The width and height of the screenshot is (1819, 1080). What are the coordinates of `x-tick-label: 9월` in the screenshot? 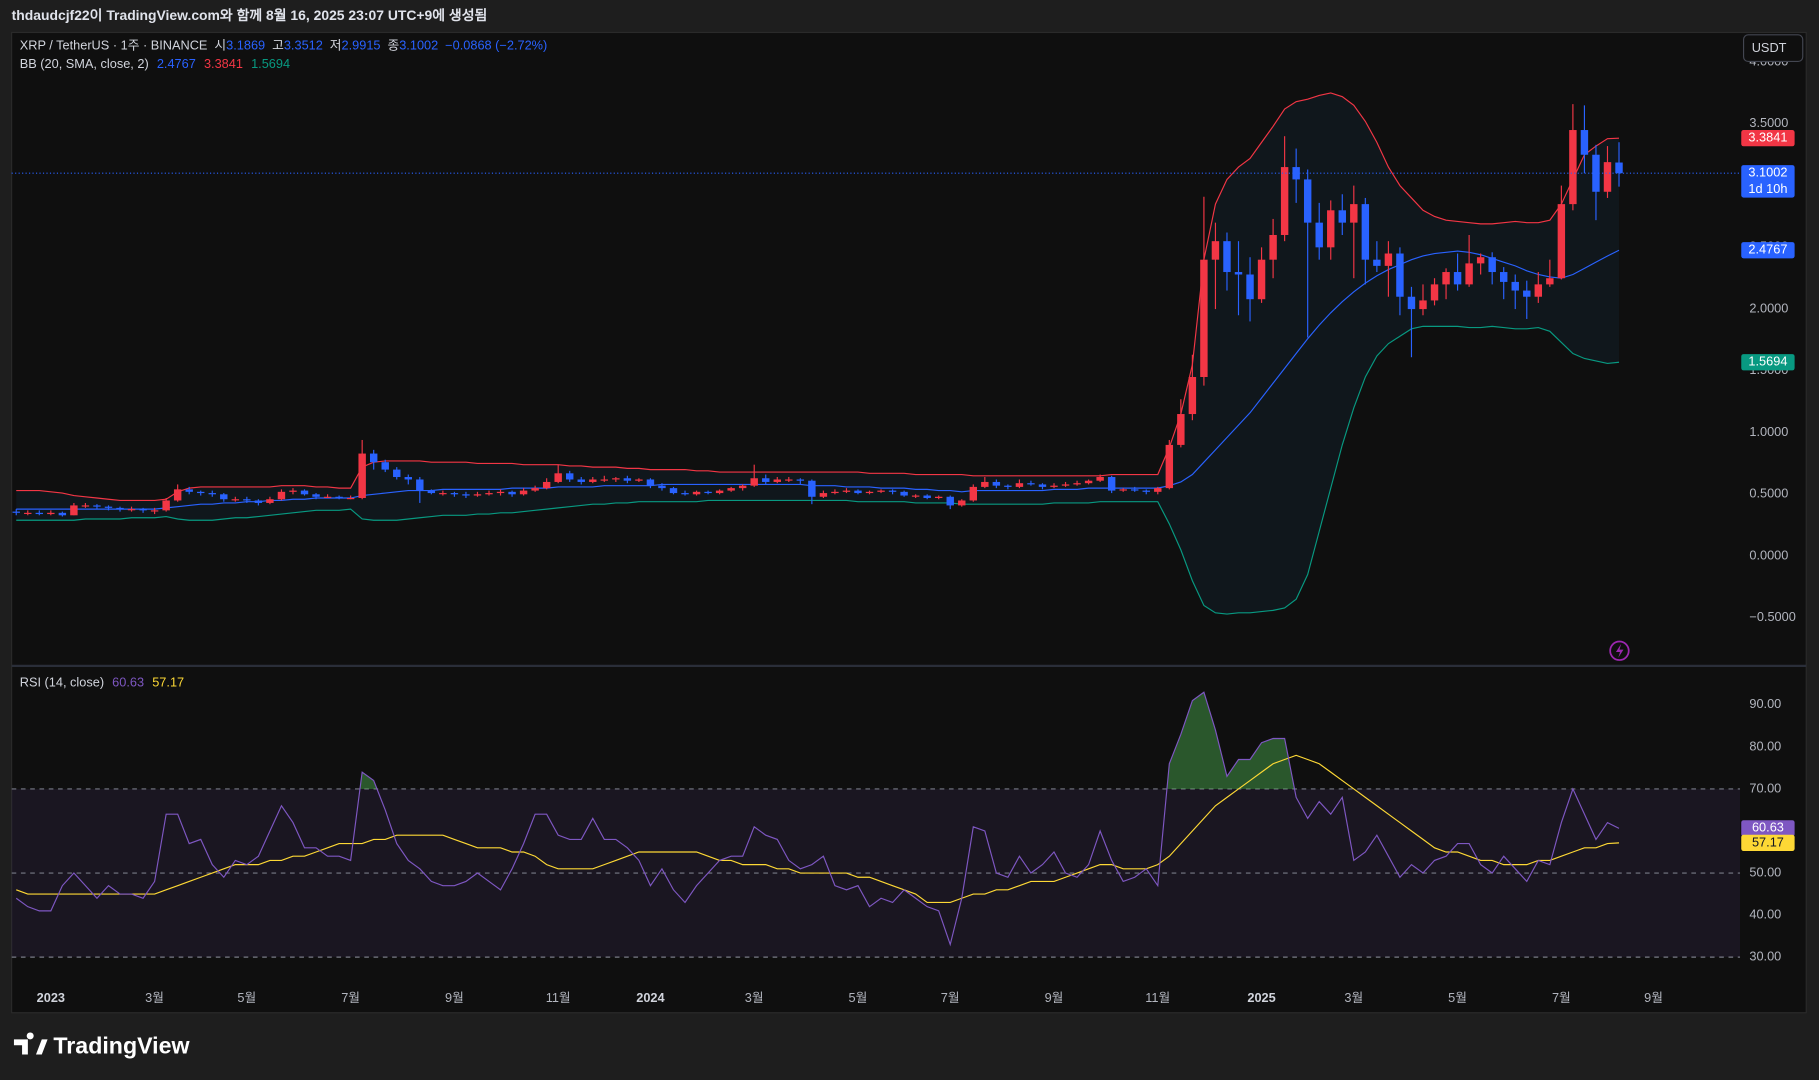 It's located at (1653, 997).